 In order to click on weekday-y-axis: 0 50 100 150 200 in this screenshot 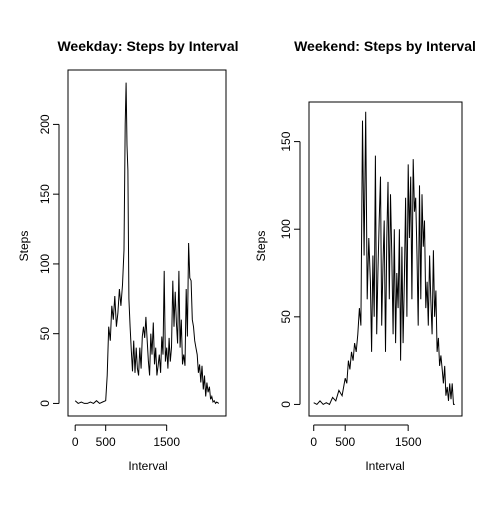, I will do `click(49, 260)`.